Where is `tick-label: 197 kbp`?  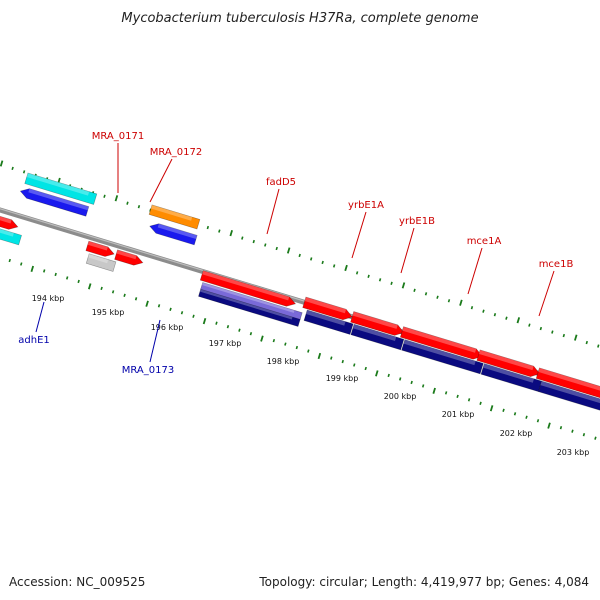
tick-label: 197 kbp is located at coordinates (225, 343).